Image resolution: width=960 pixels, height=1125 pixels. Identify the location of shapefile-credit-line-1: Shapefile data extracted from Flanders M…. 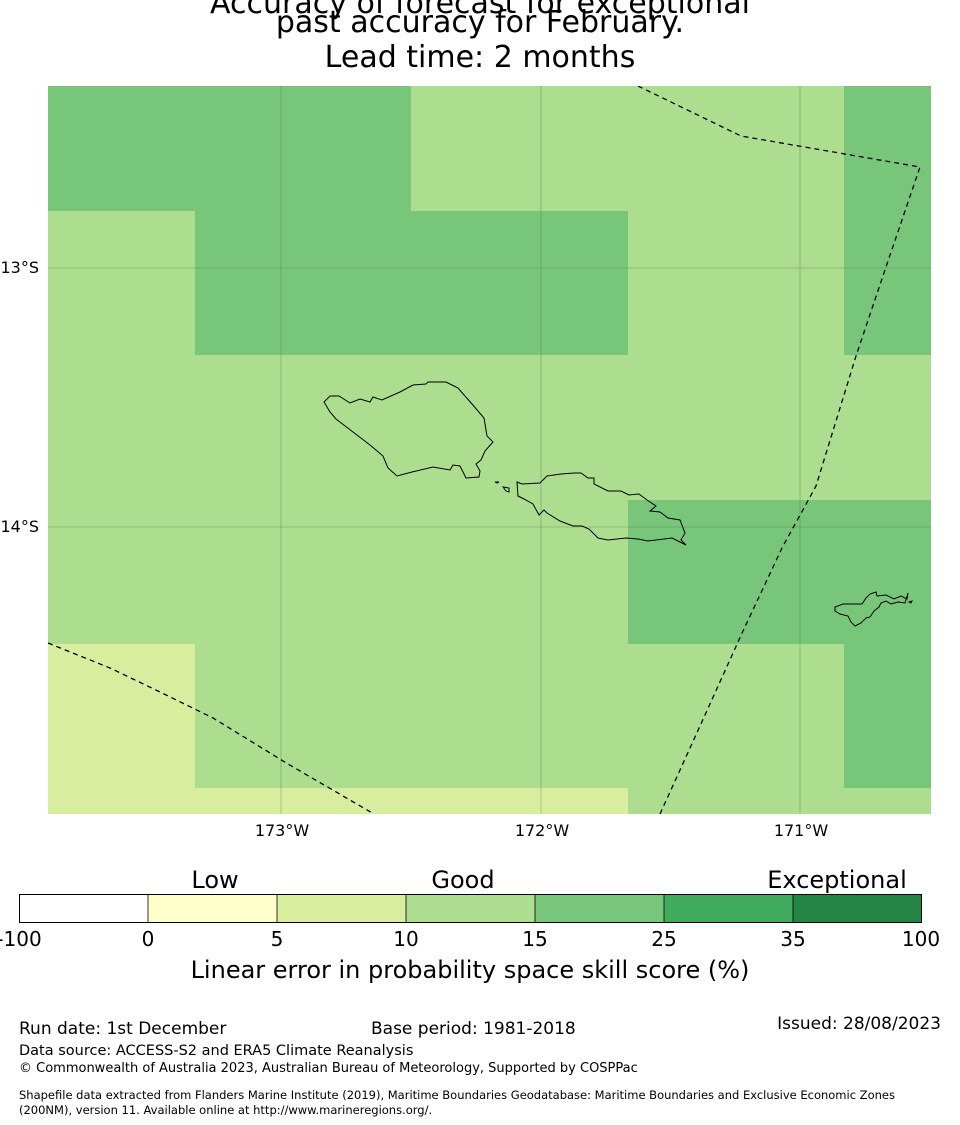
(457, 1095).